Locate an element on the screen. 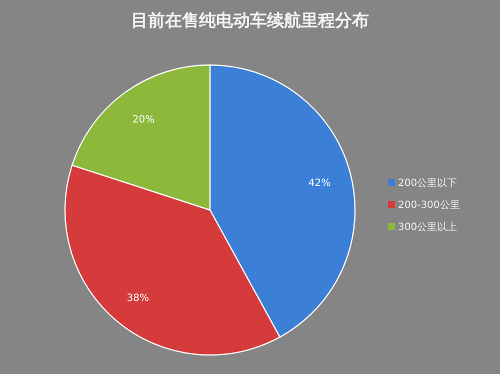 Image resolution: width=500 pixels, height=374 pixels. legend-label: 200公里以下 is located at coordinates (428, 183).